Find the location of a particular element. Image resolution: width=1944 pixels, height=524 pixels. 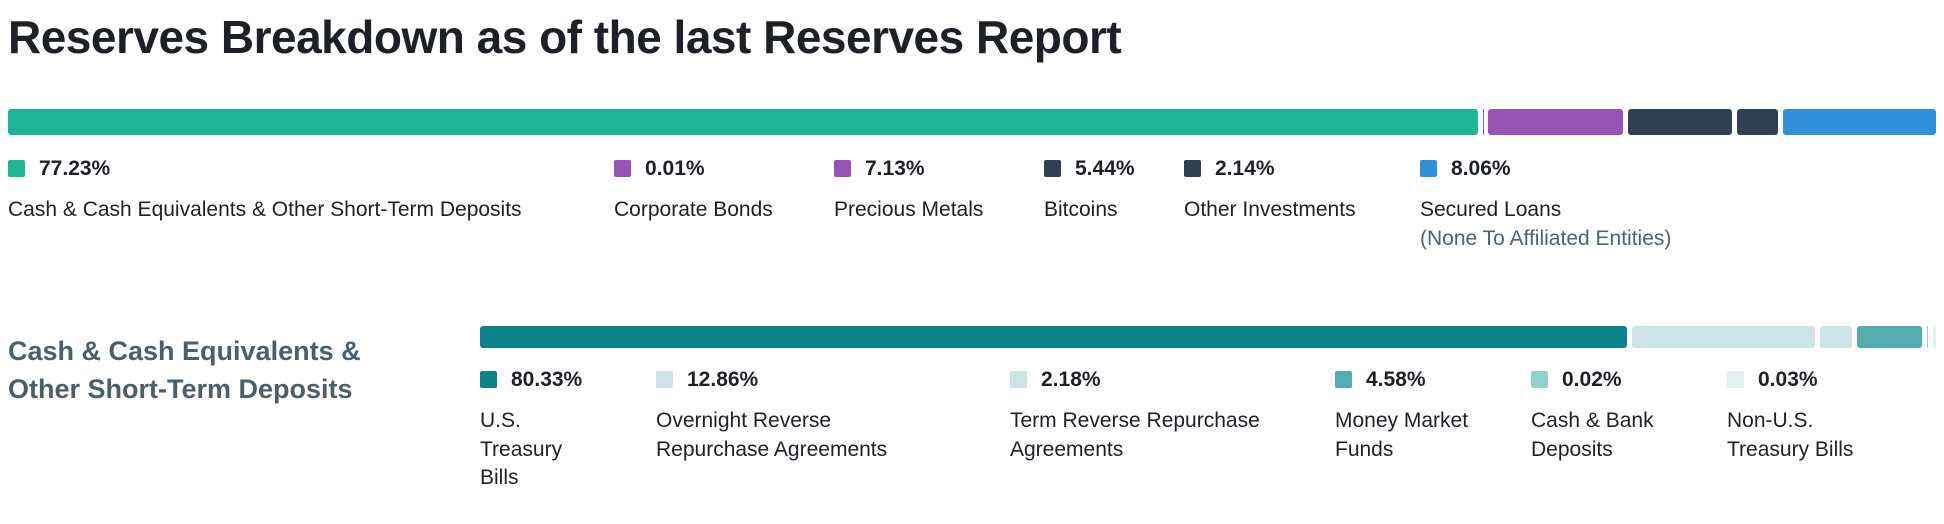

cash-equivalents-stacked-bar is located at coordinates (1208, 336).